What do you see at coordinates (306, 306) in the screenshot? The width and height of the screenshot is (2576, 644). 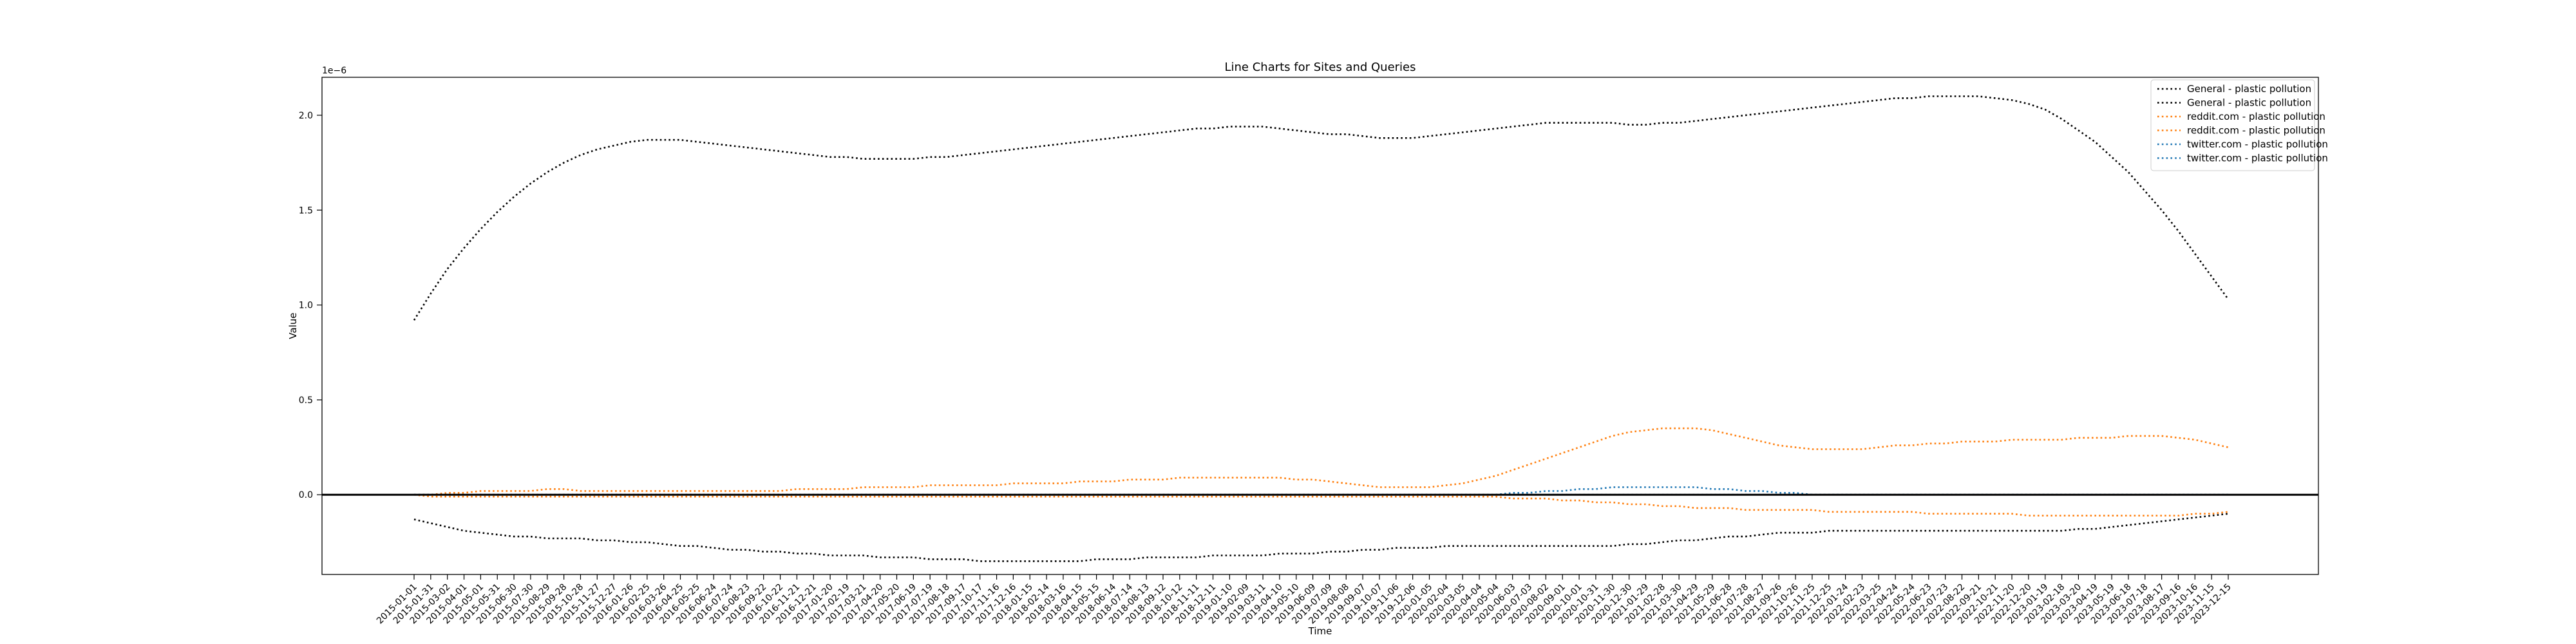 I see `y-tick-label: 1.0` at bounding box center [306, 306].